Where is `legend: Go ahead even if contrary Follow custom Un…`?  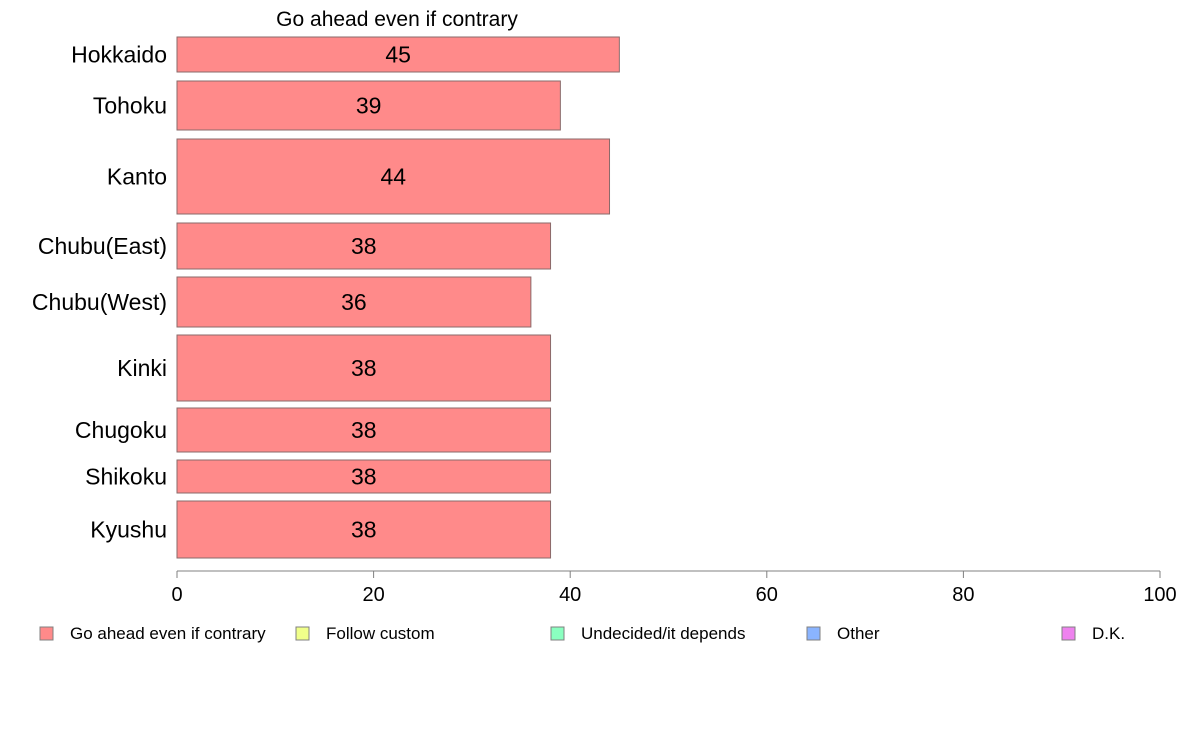 legend: Go ahead even if contrary Follow custom Un… is located at coordinates (582, 633).